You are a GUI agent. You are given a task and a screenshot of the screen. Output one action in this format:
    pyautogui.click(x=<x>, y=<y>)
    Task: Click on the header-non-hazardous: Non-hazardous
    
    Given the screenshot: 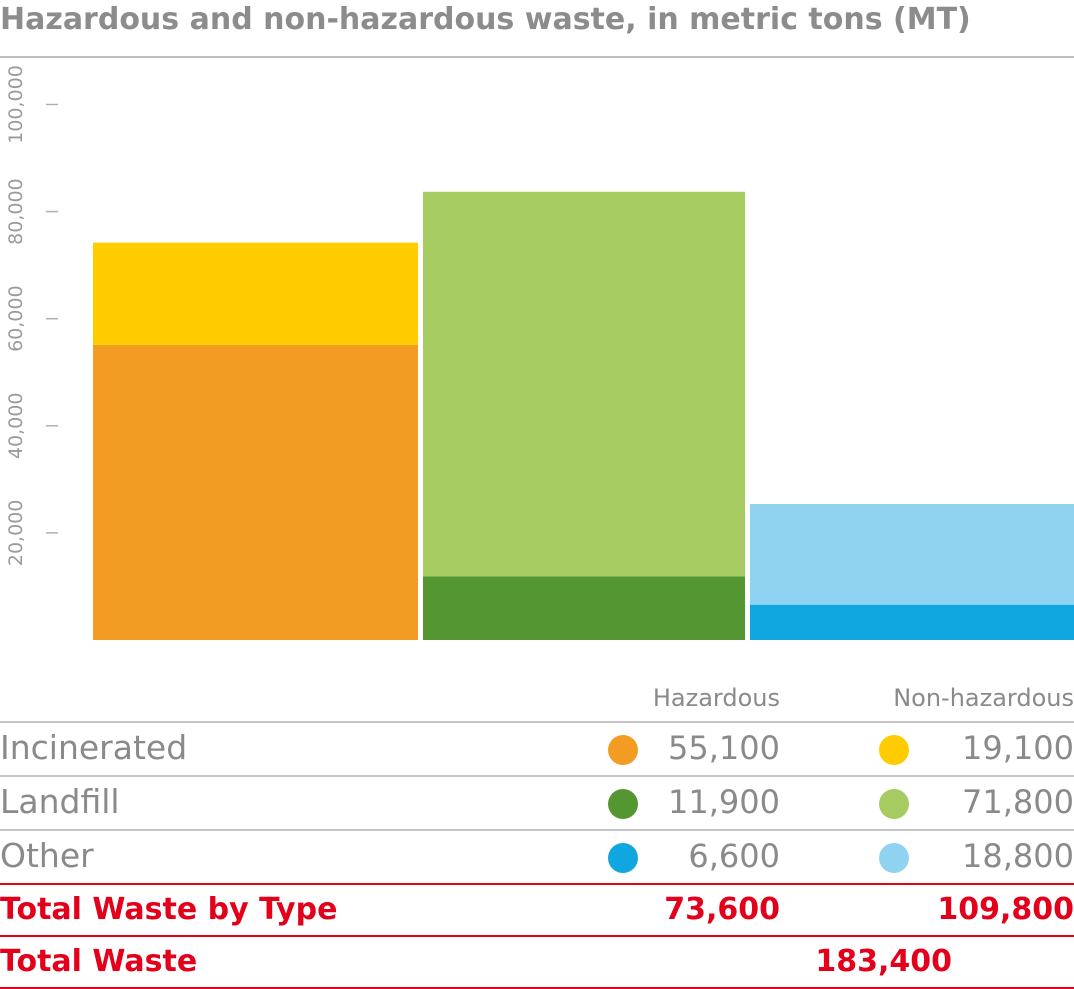 What is the action you would take?
    pyautogui.click(x=983, y=698)
    